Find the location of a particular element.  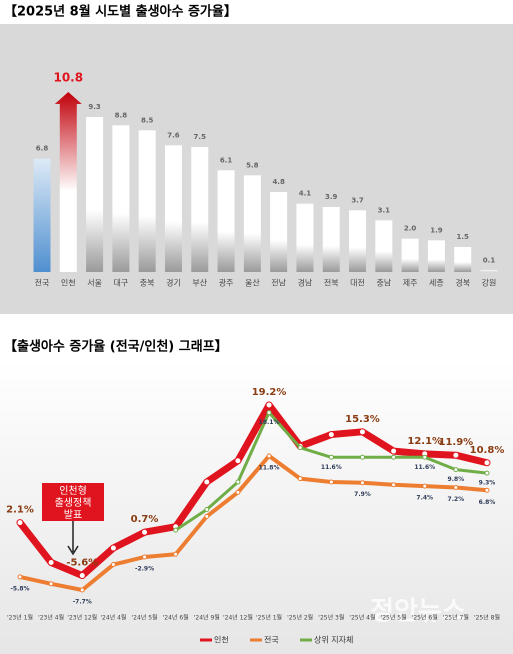

annotation-box is located at coordinates (73, 502).